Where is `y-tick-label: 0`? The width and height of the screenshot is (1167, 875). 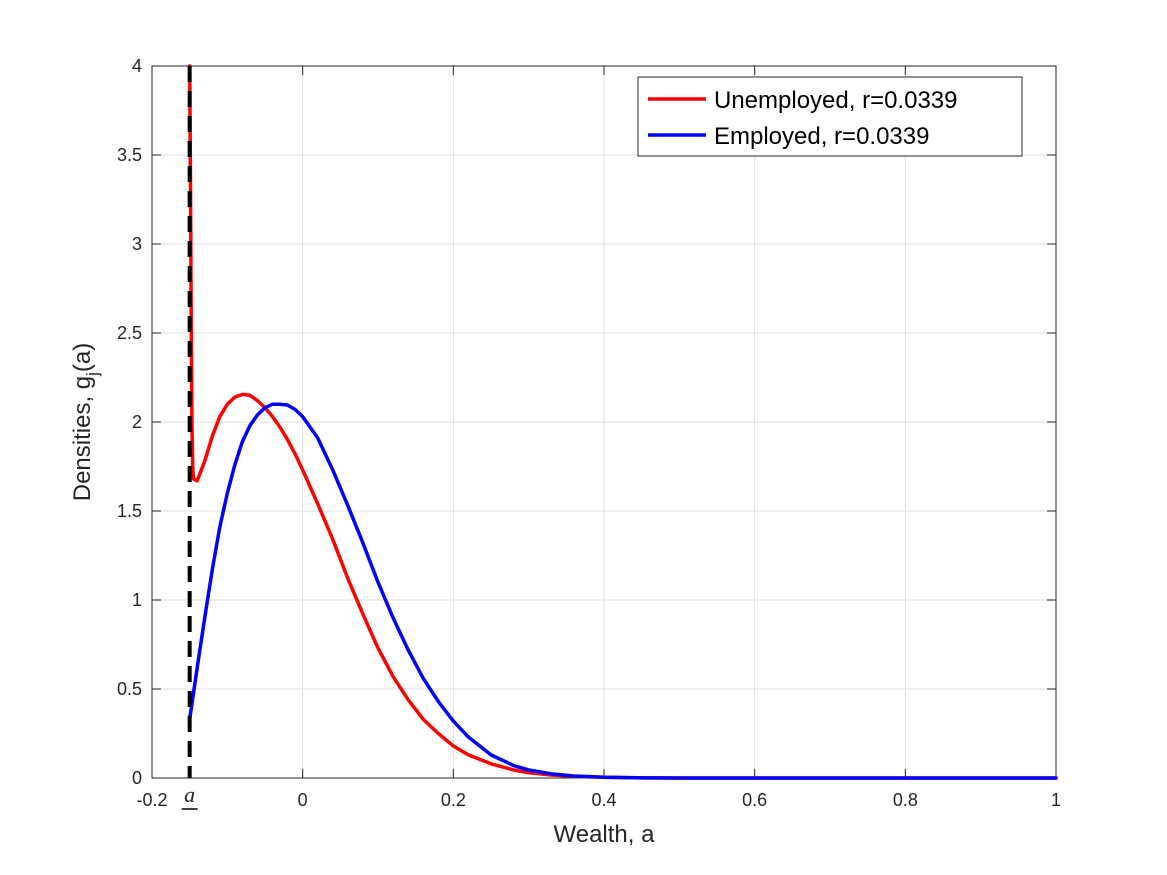
y-tick-label: 0 is located at coordinates (137, 778).